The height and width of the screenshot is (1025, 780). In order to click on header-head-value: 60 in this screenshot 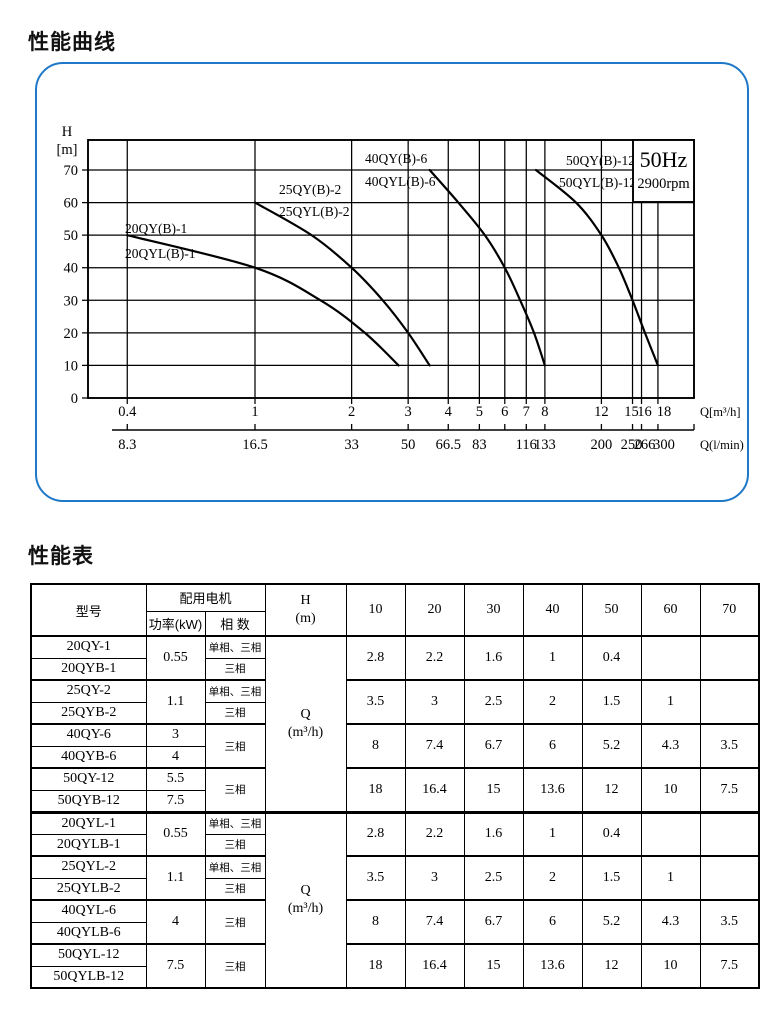, I will do `click(670, 610)`.